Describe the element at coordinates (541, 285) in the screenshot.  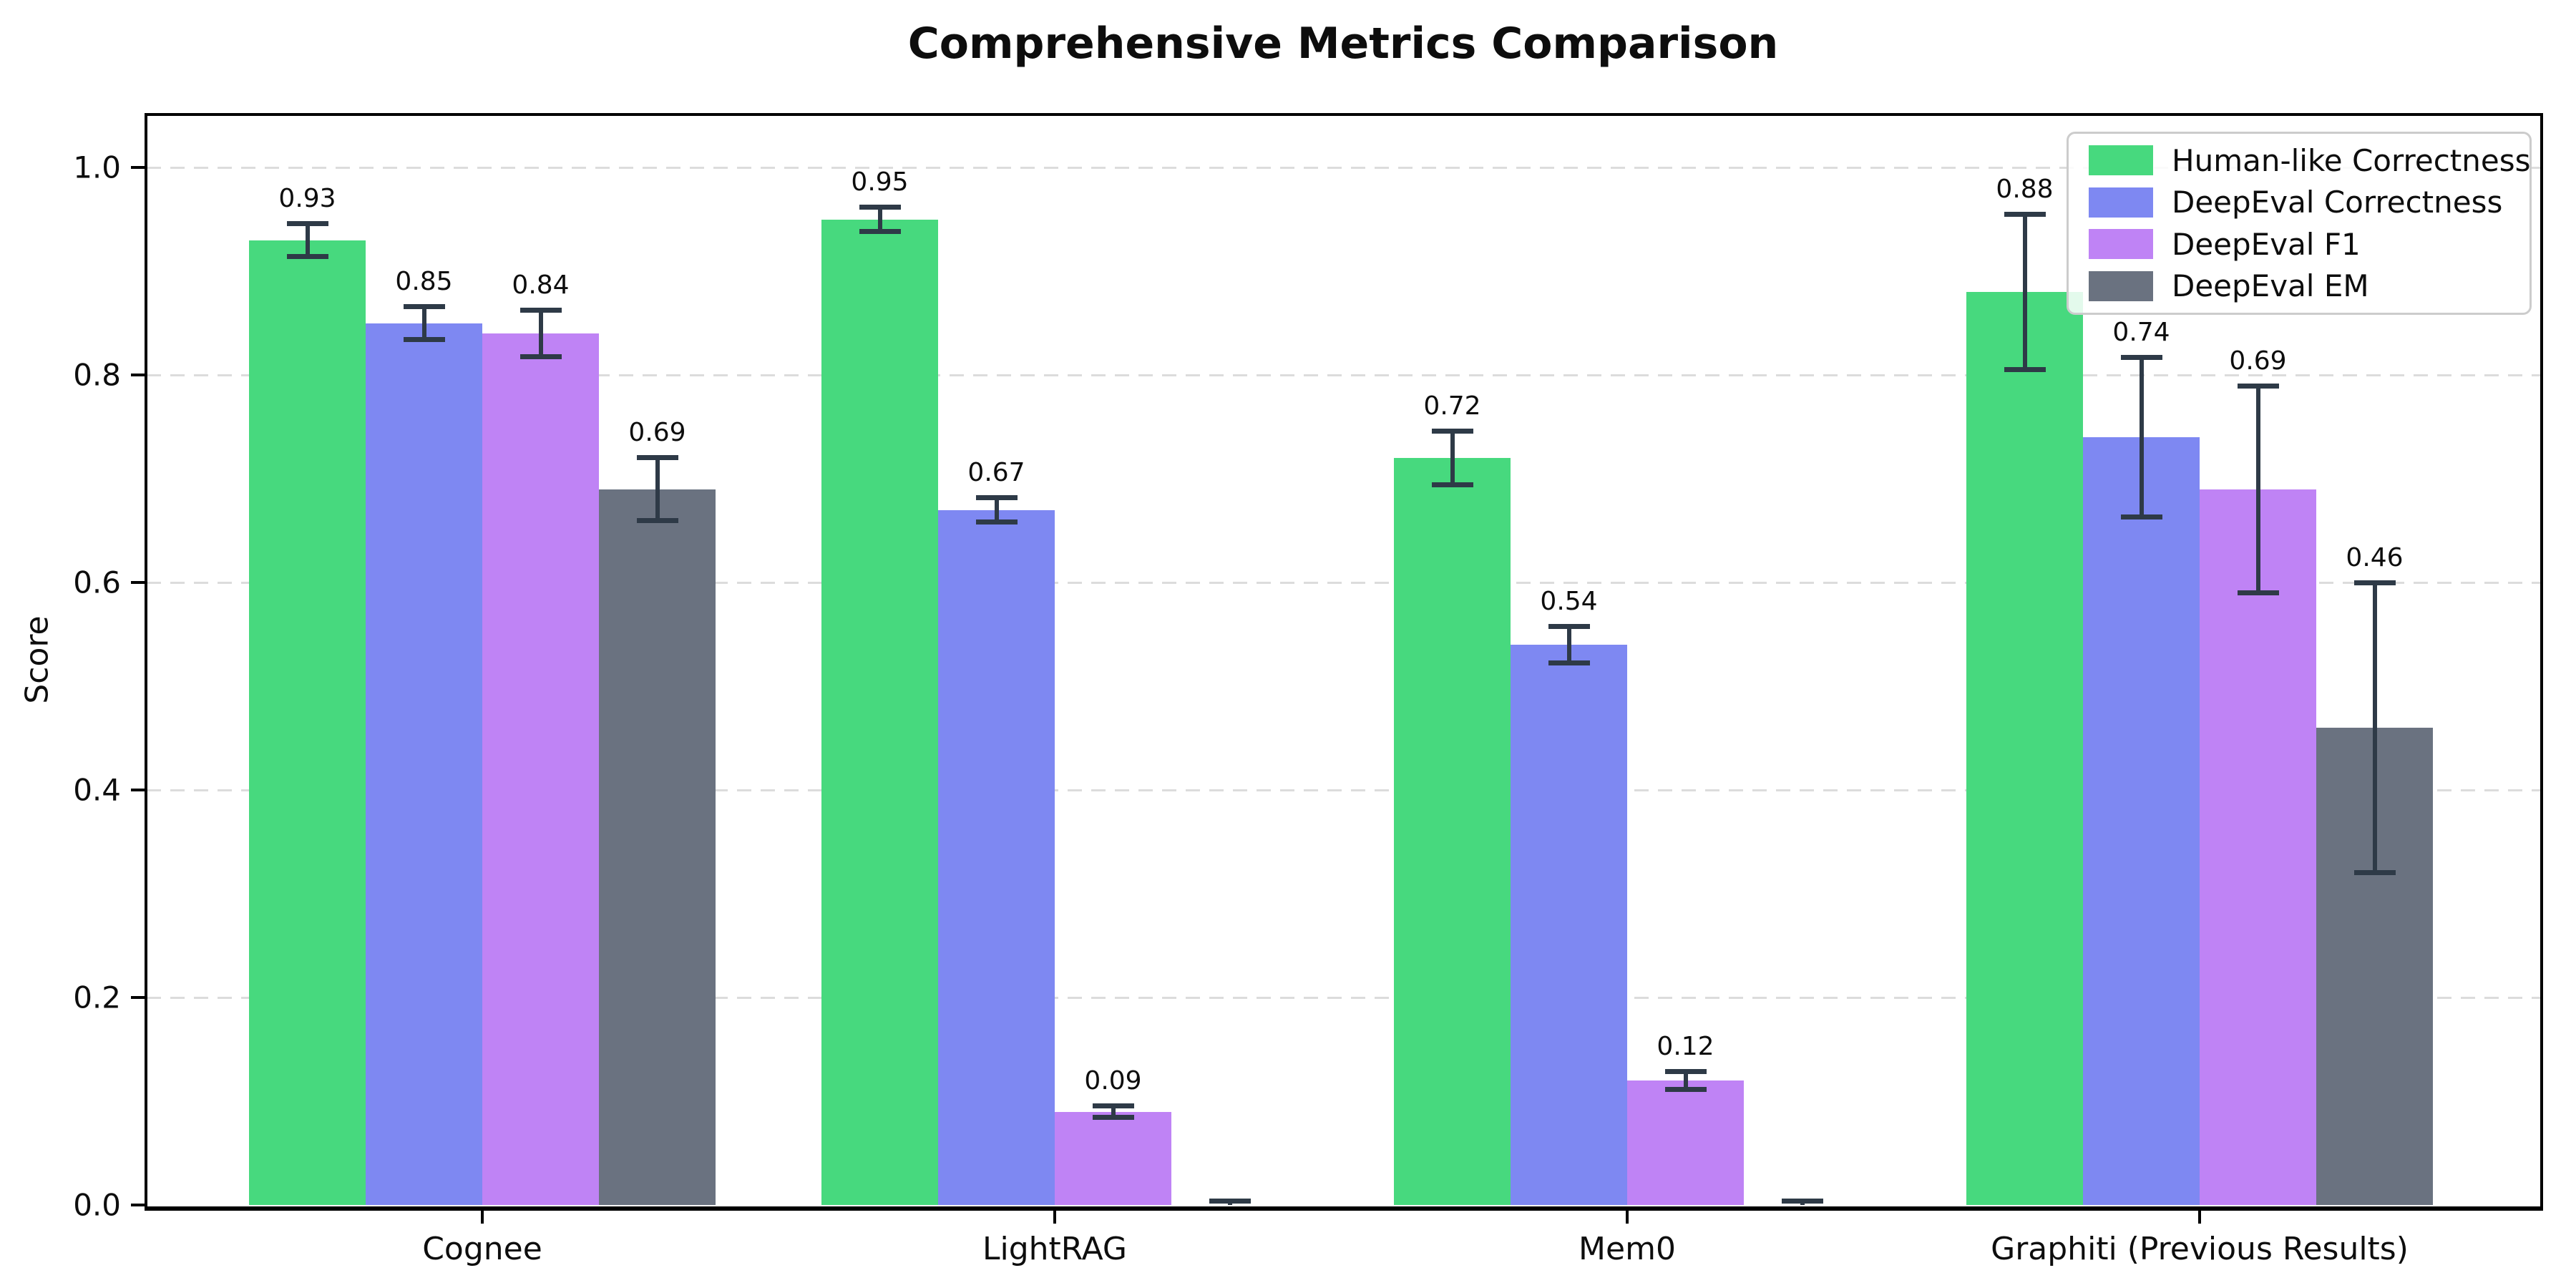
I see `bar-value-label: 0.84` at that location.